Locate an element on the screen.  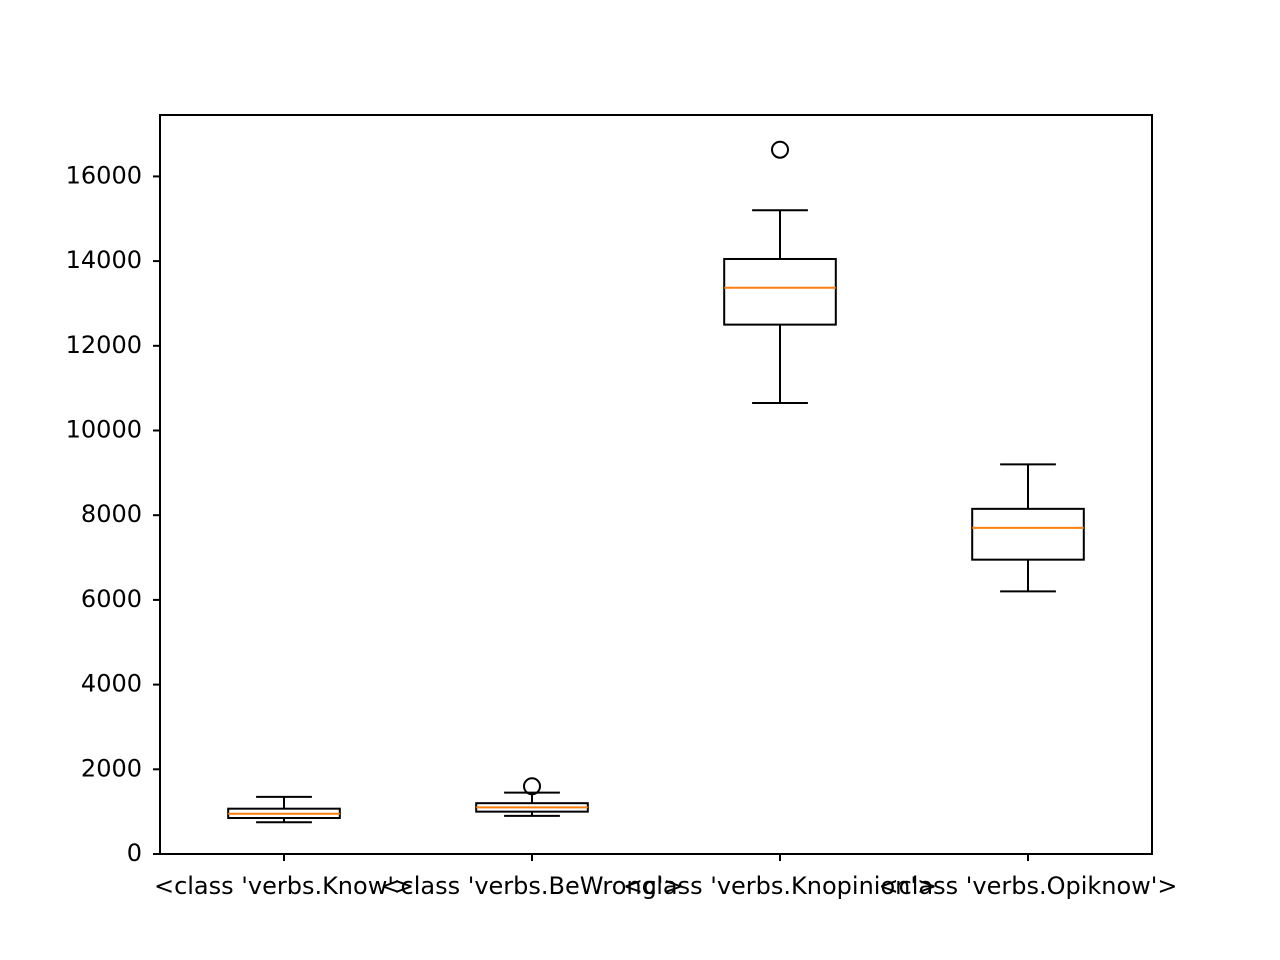
y-tick-label: 4000 is located at coordinates (111, 684).